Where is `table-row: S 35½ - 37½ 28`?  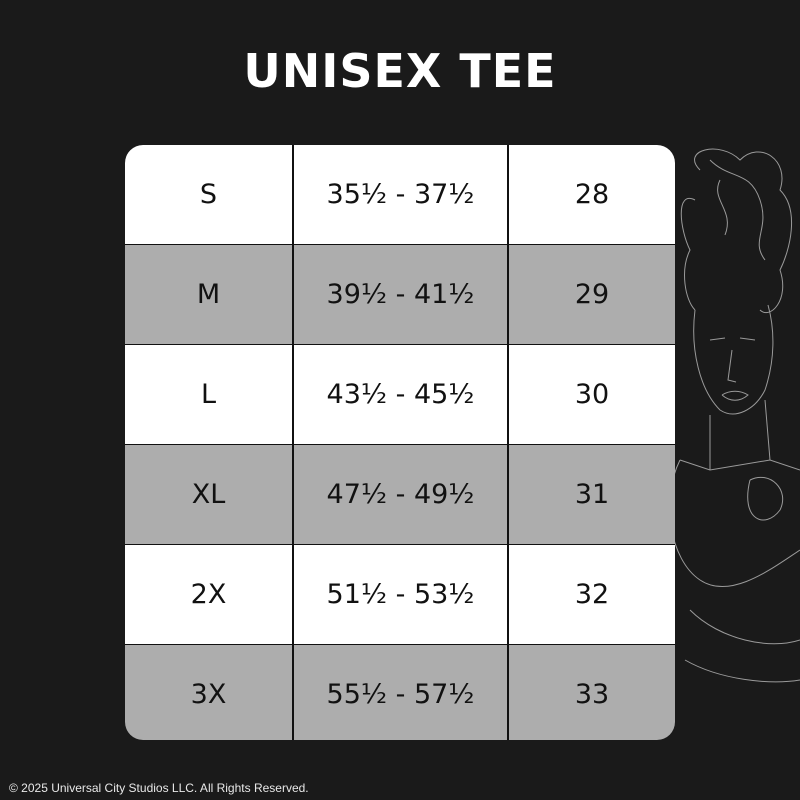
table-row: S 35½ - 37½ 28 is located at coordinates (400, 195).